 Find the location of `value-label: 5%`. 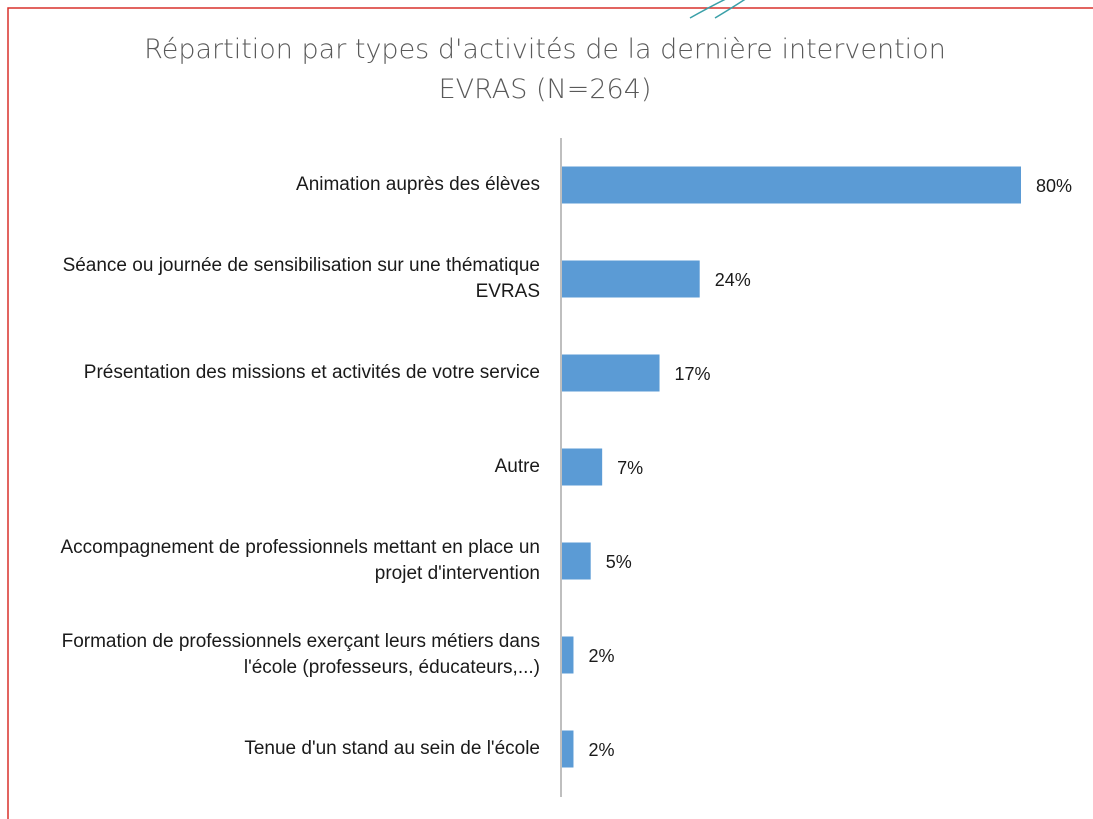

value-label: 5% is located at coordinates (619, 562).